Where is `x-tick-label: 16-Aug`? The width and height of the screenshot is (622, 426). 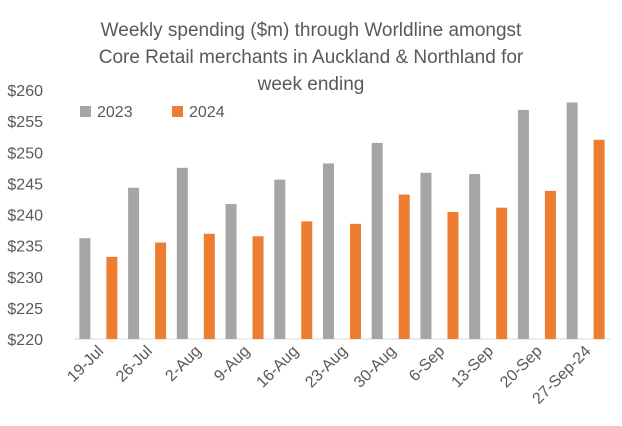
x-tick-label: 16-Aug is located at coordinates (278, 367).